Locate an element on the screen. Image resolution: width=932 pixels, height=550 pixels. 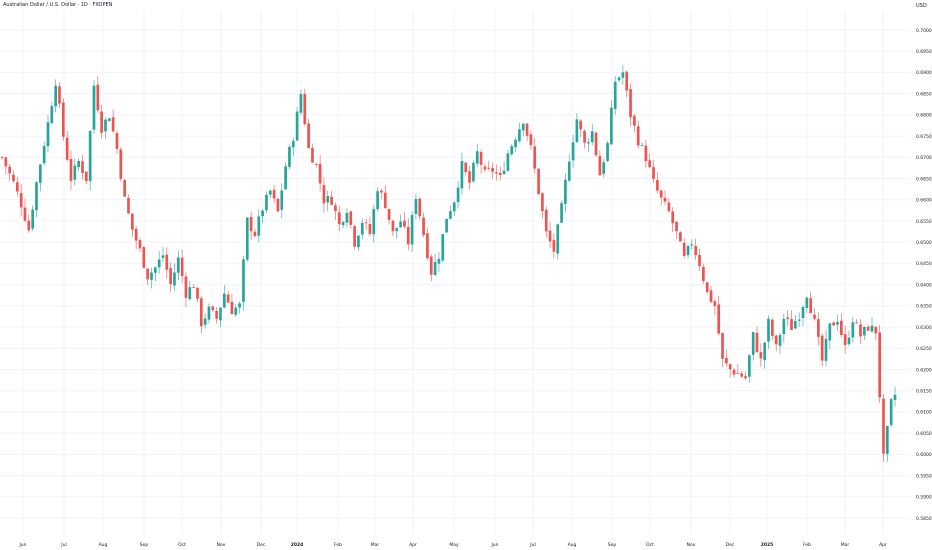
x-tick-label: 2024 is located at coordinates (297, 545).